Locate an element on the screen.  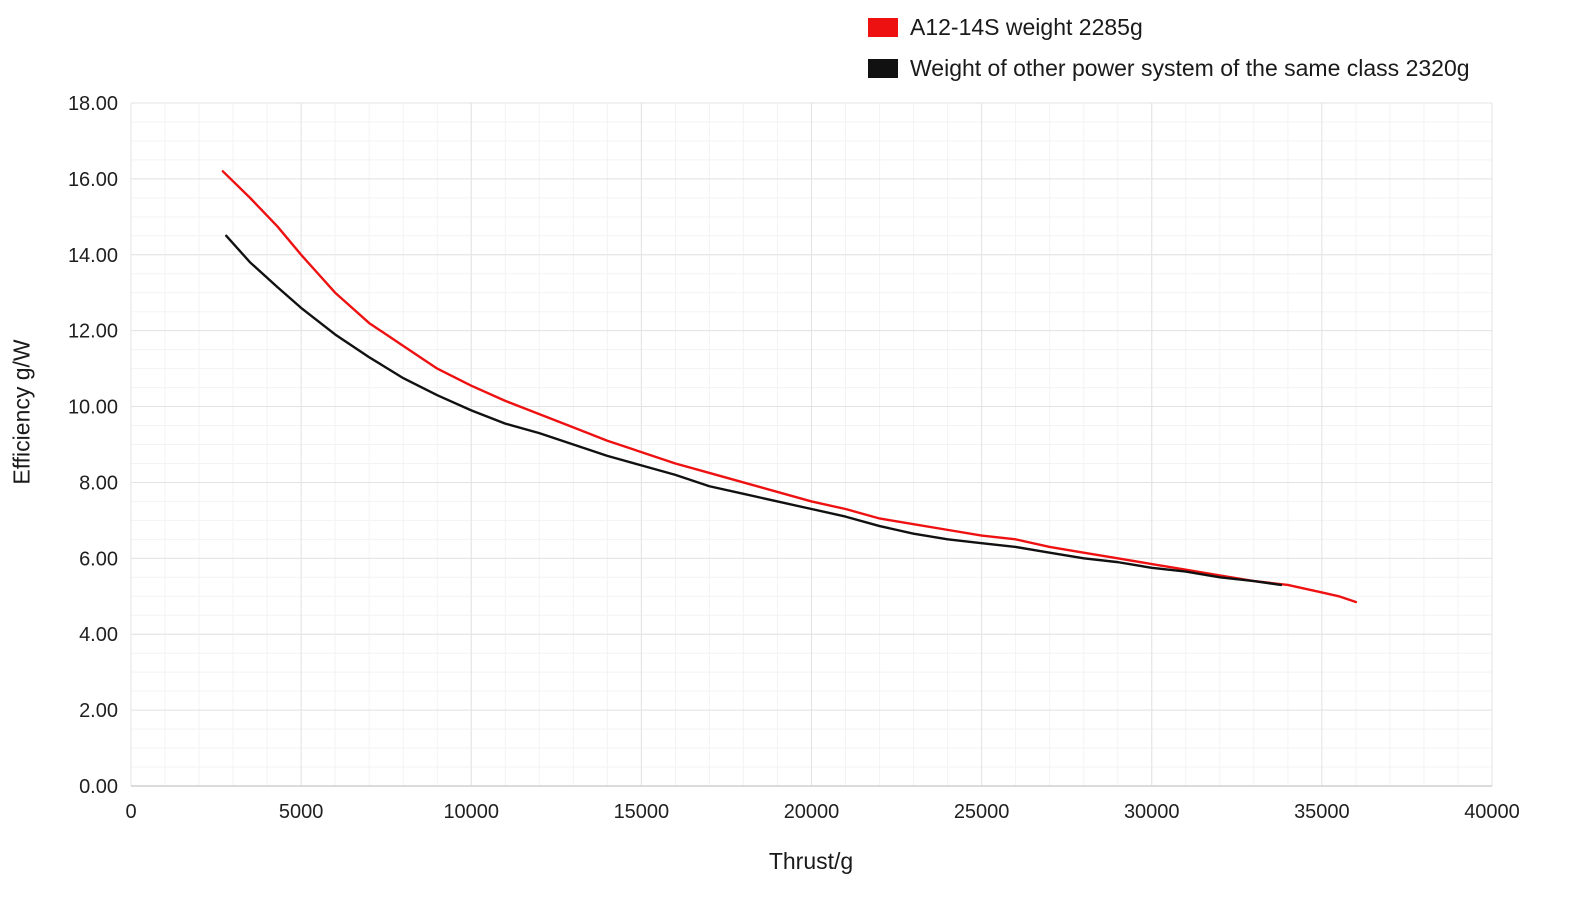
legend-label: A12-14S weight 2285g is located at coordinates (1026, 27).